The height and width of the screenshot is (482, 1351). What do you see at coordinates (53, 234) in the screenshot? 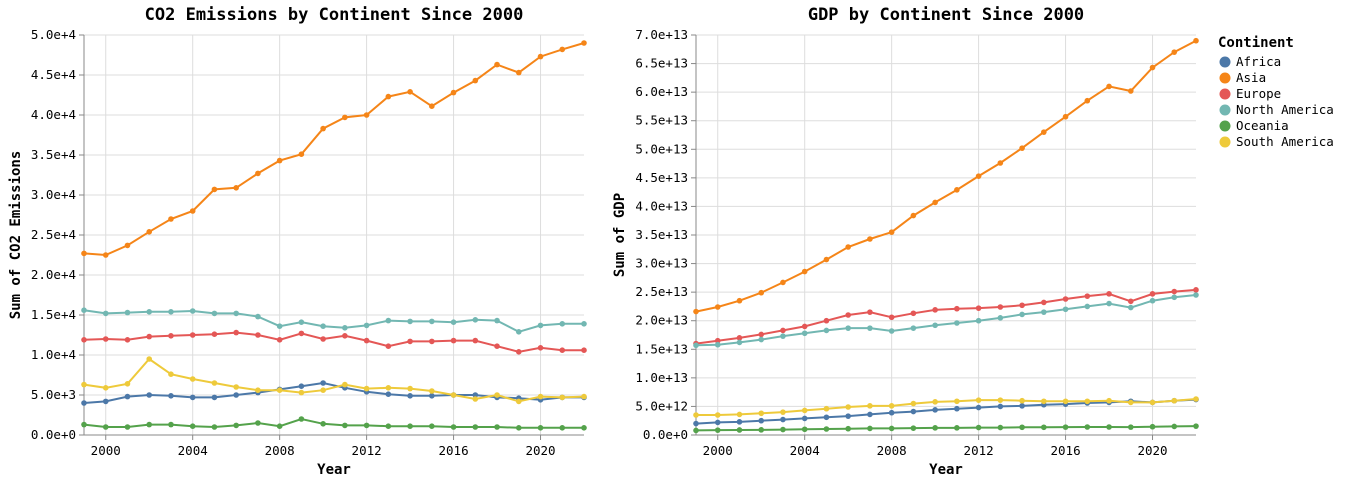
I see `co2-y-tick-label: 2.5e+4` at bounding box center [53, 234].